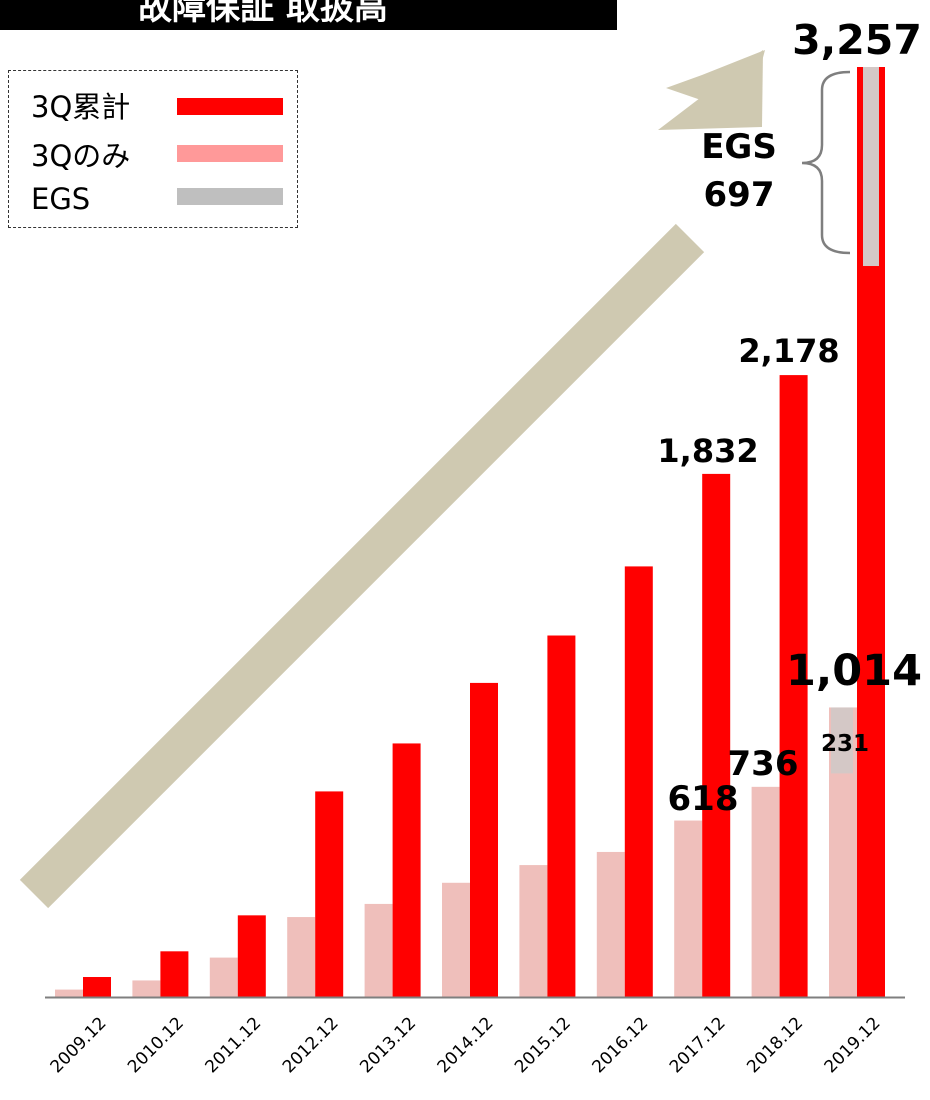 This screenshot has height=1100, width=930. I want to click on legend: 3Q累計 3Qのみ EGS, so click(153, 149).